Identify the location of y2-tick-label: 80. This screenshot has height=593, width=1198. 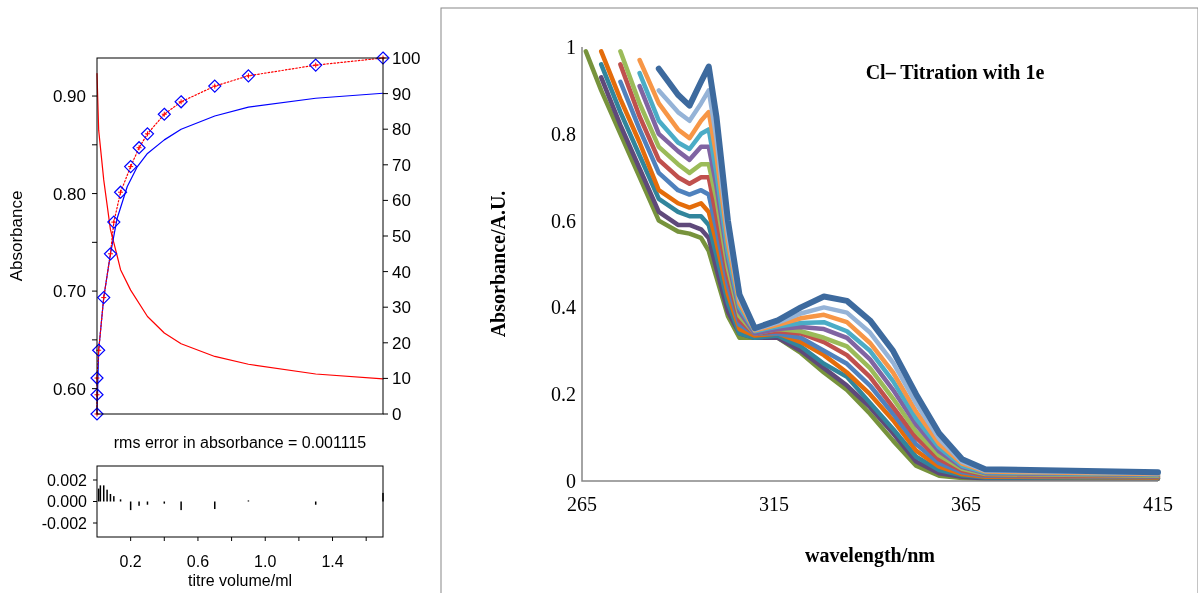
(401, 130).